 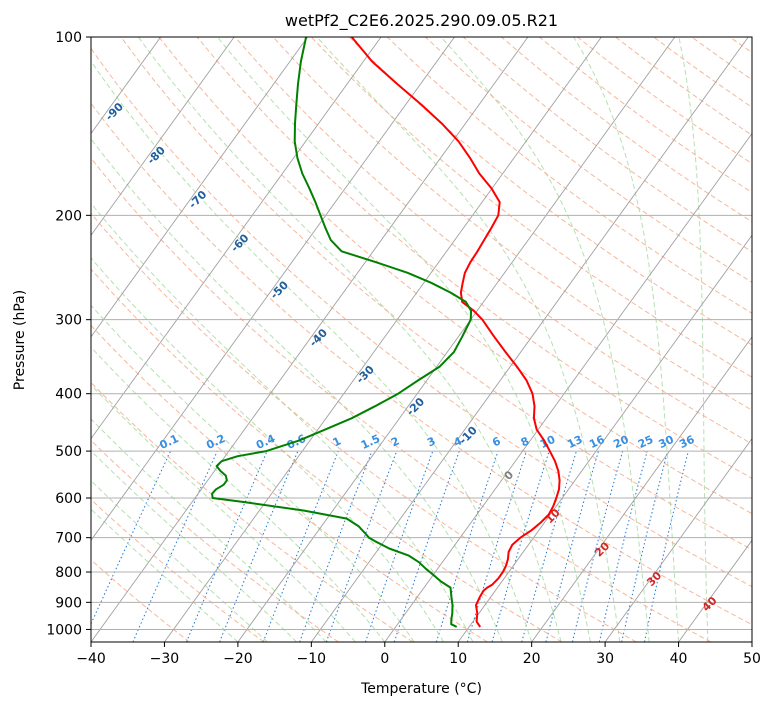 What do you see at coordinates (418, 654) in the screenshot?
I see `x-axis-ticks: −40 −30 −20 −10 0 10 20 30 40 50` at bounding box center [418, 654].